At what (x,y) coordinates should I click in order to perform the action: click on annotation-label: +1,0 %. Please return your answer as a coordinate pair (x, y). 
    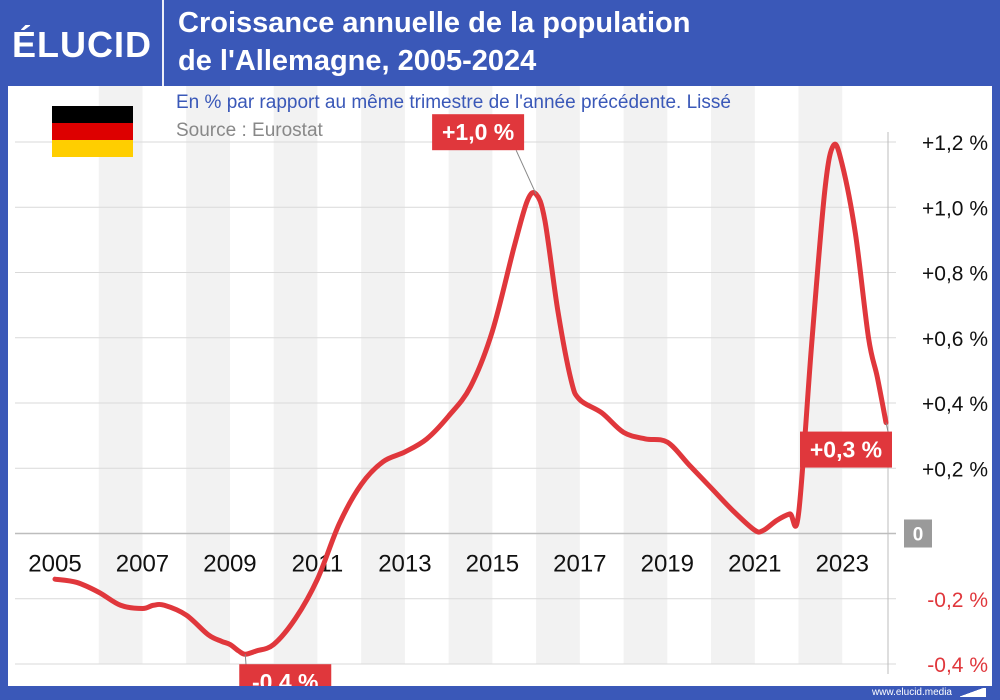
    Looking at the image, I should click on (478, 132).